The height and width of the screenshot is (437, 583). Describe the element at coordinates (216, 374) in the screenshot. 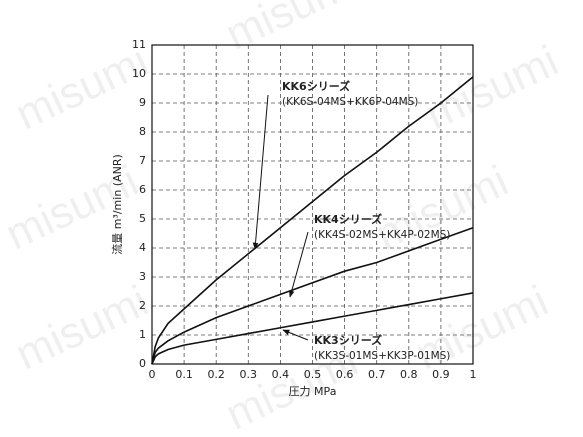

I see `x-tick-label: 0.2` at that location.